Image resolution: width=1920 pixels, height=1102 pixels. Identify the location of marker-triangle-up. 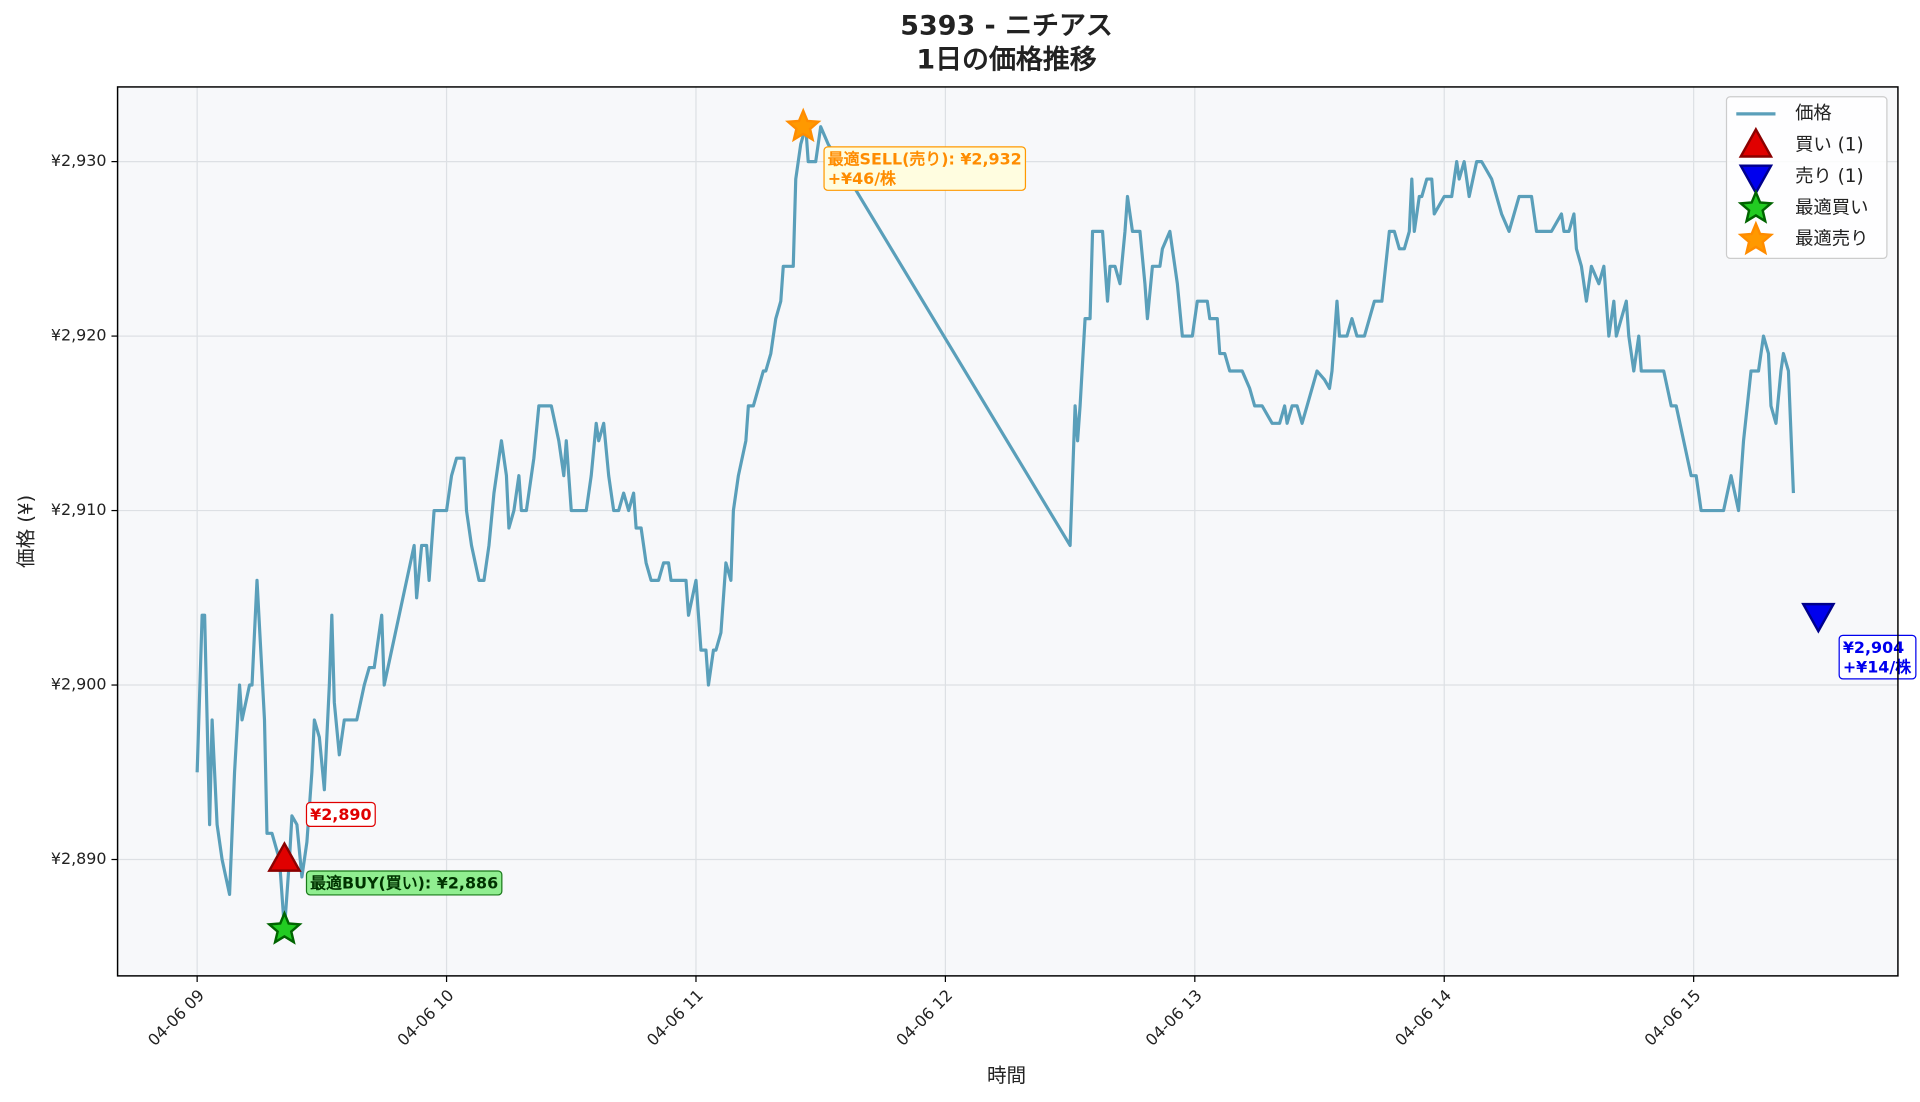
(284, 856).